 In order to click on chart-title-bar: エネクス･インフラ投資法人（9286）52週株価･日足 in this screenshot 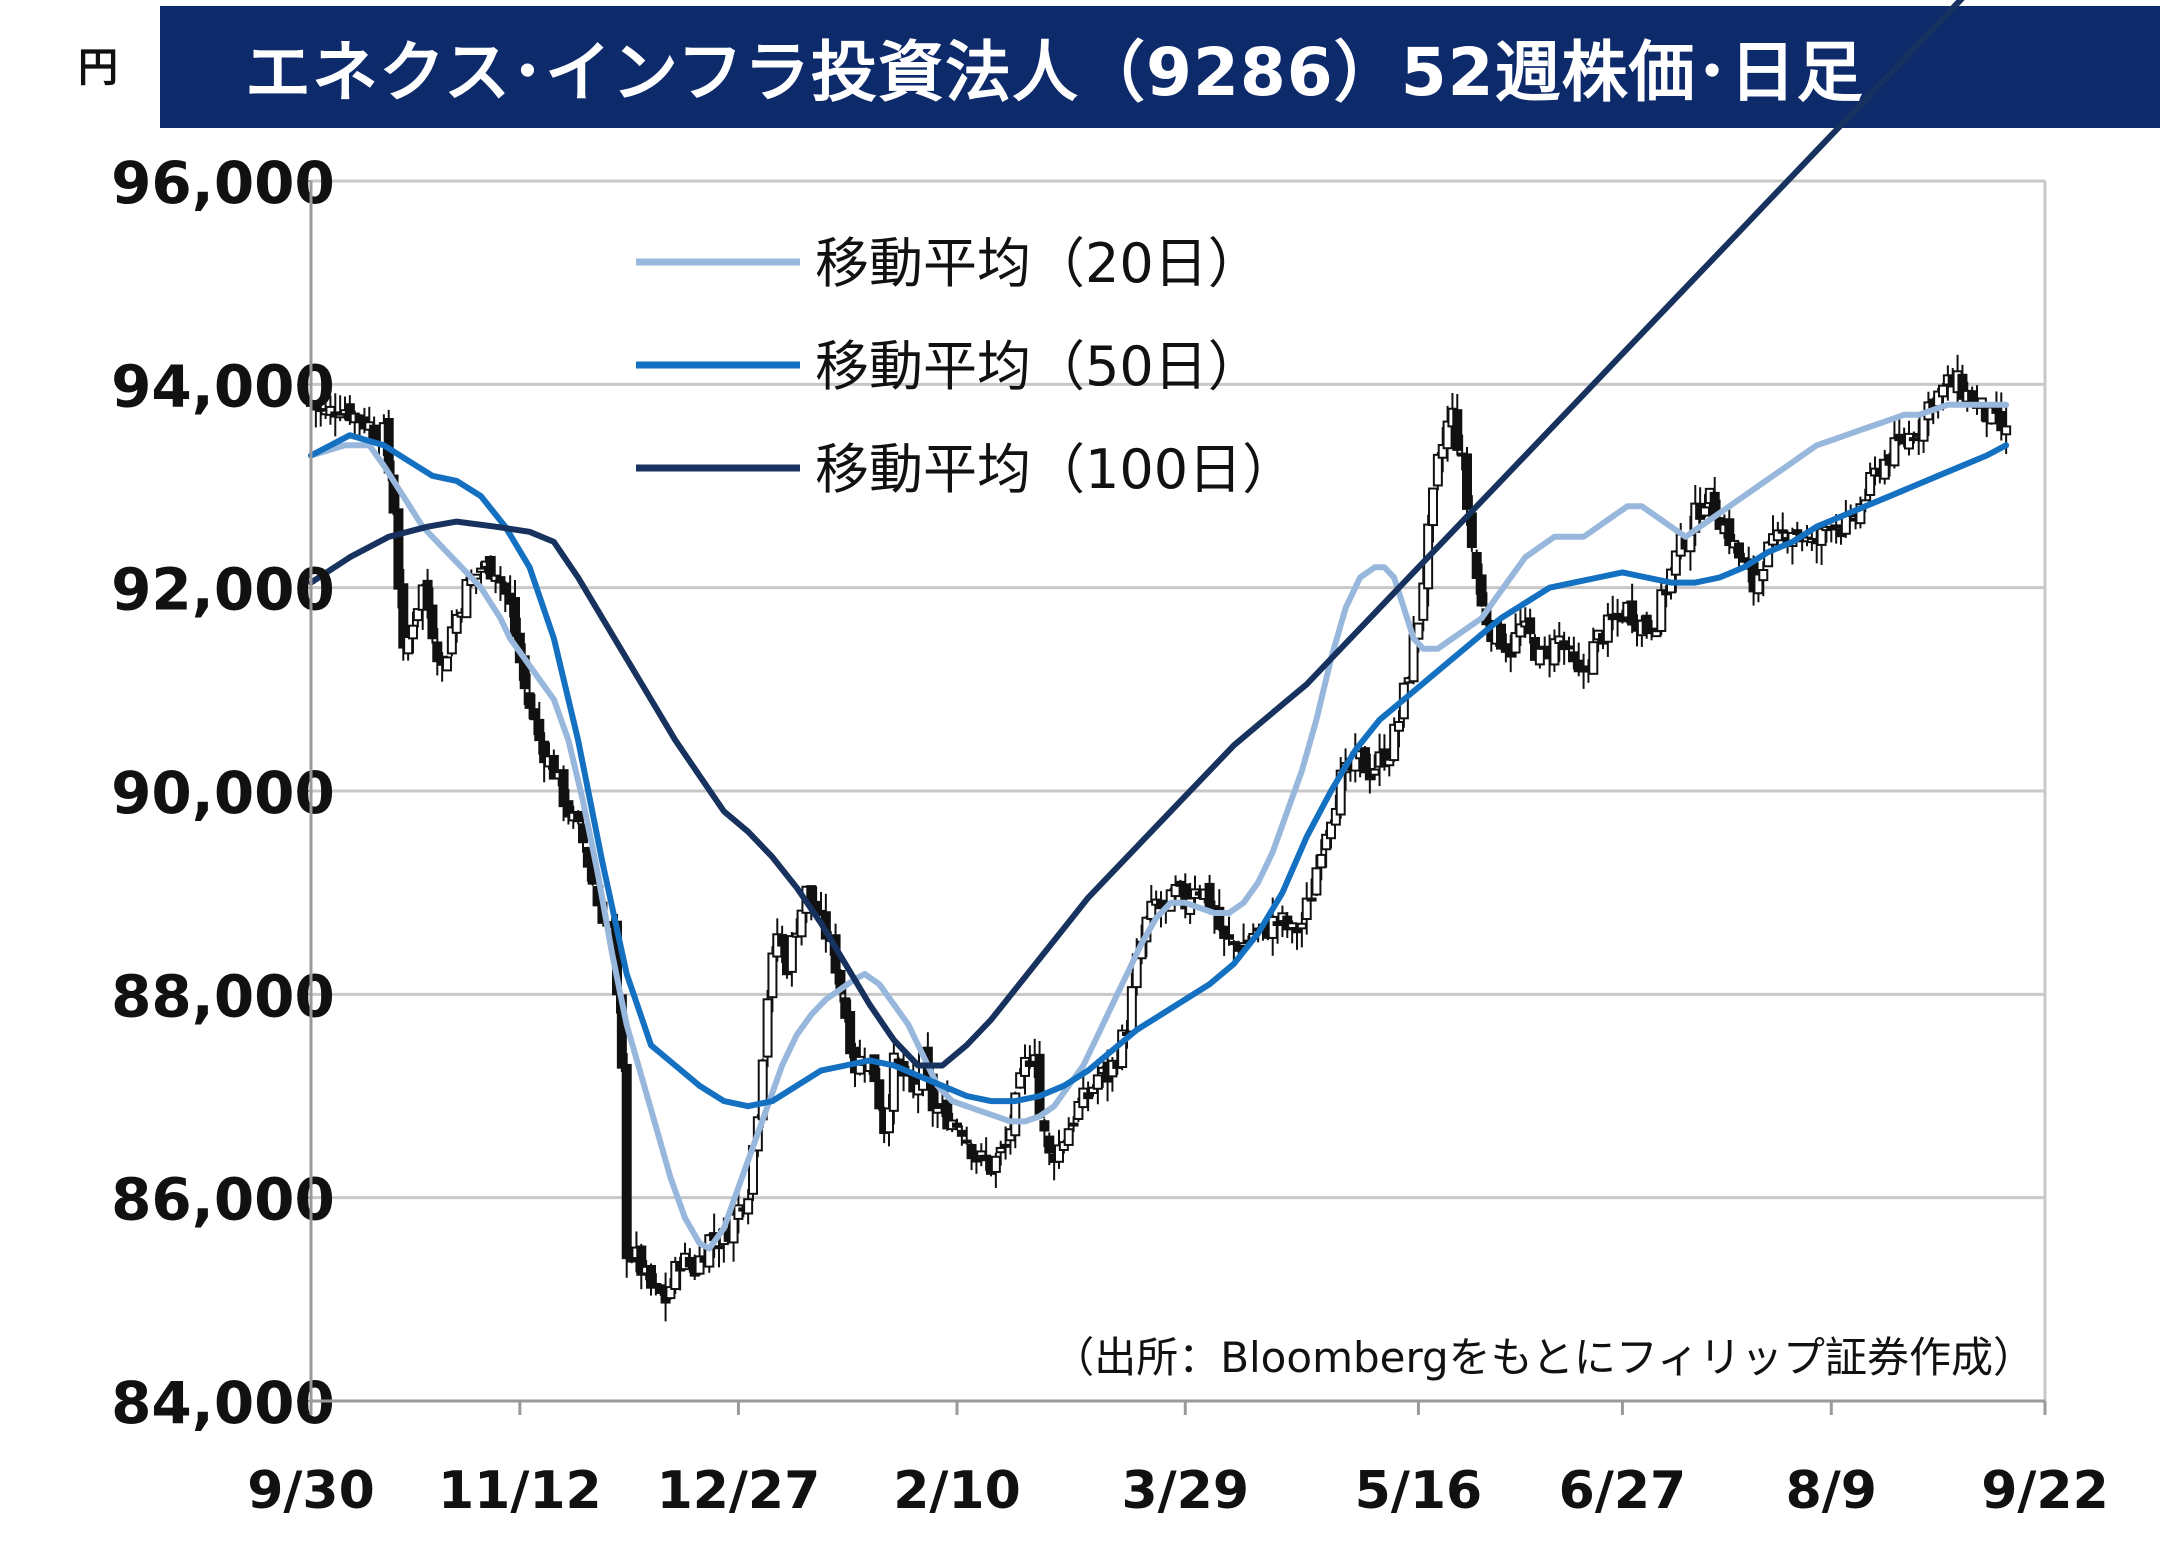, I will do `click(1160, 67)`.